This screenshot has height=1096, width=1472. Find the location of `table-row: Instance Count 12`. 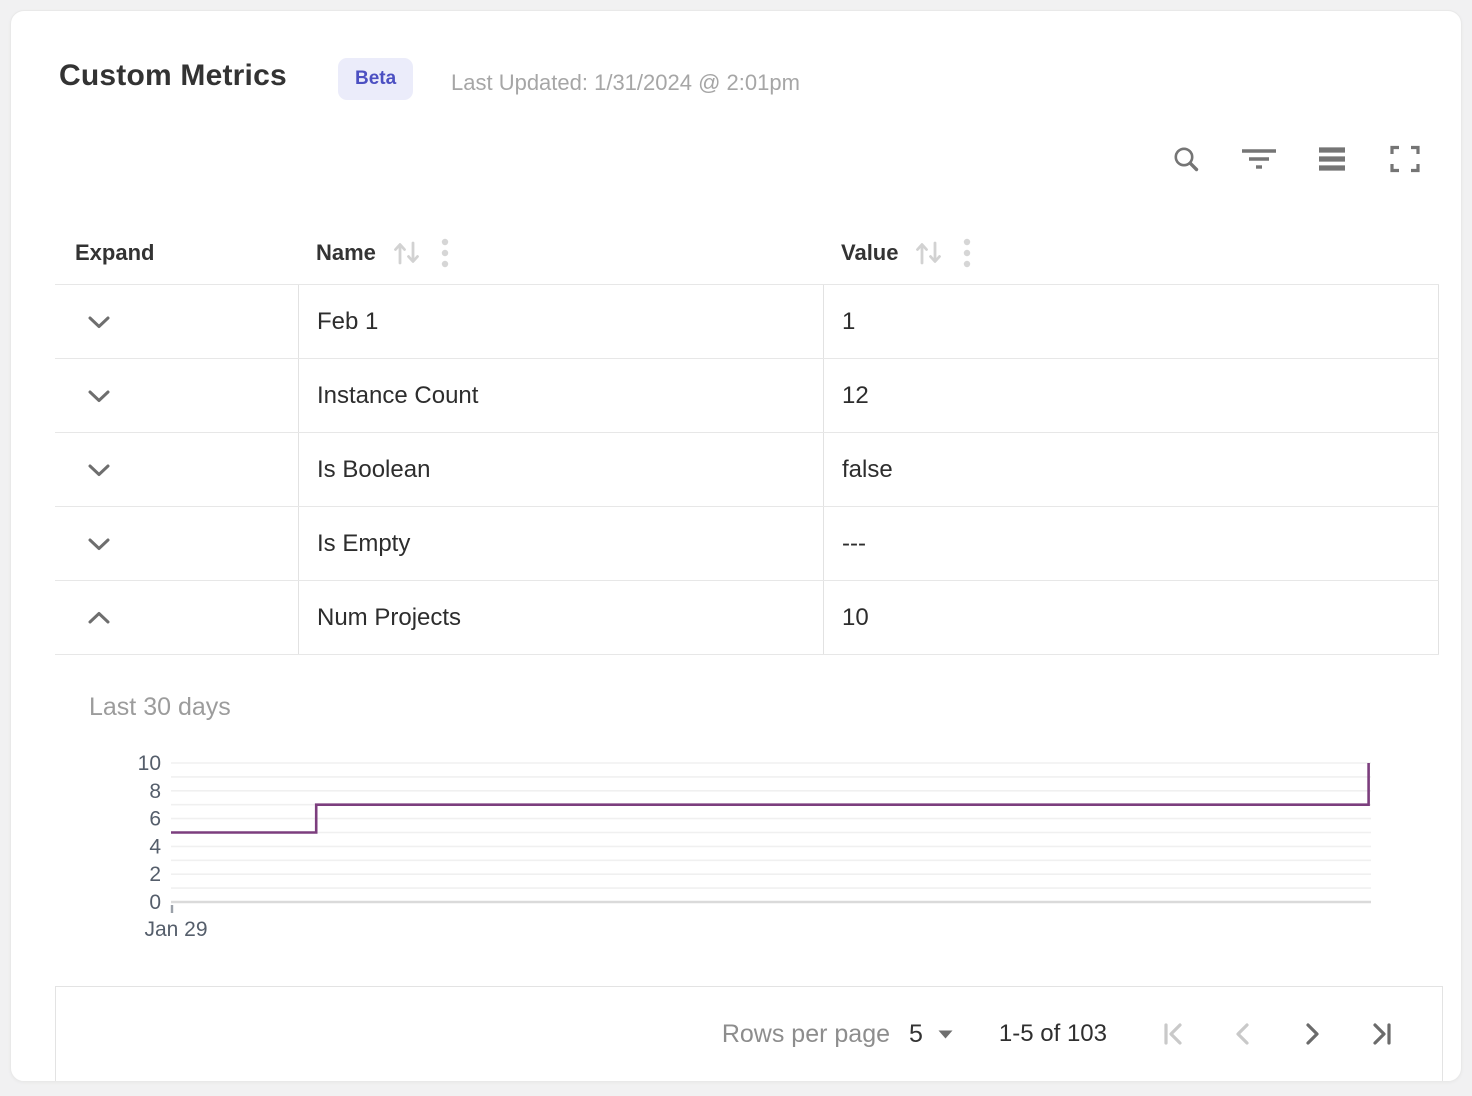

table-row: Instance Count 12 is located at coordinates (747, 396).